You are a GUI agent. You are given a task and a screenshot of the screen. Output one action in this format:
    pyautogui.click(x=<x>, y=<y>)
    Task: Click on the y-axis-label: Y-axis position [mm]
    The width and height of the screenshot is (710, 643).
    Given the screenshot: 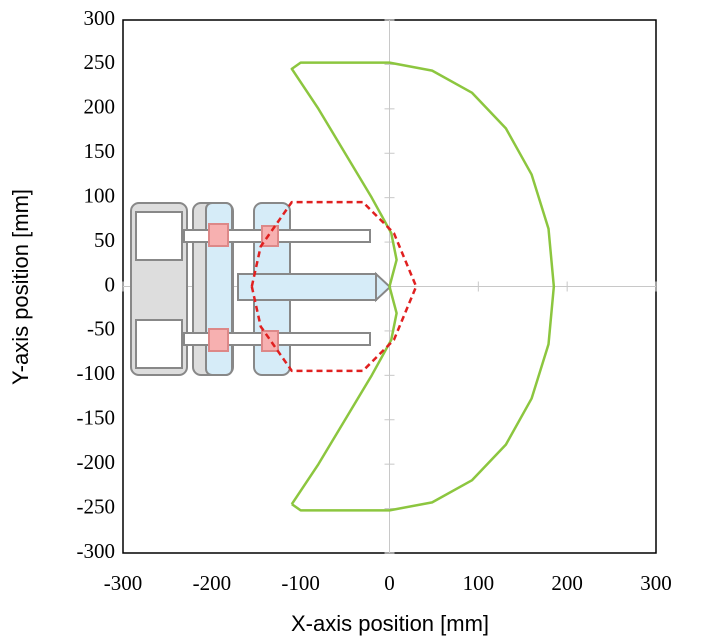 What is the action you would take?
    pyautogui.click(x=20, y=287)
    